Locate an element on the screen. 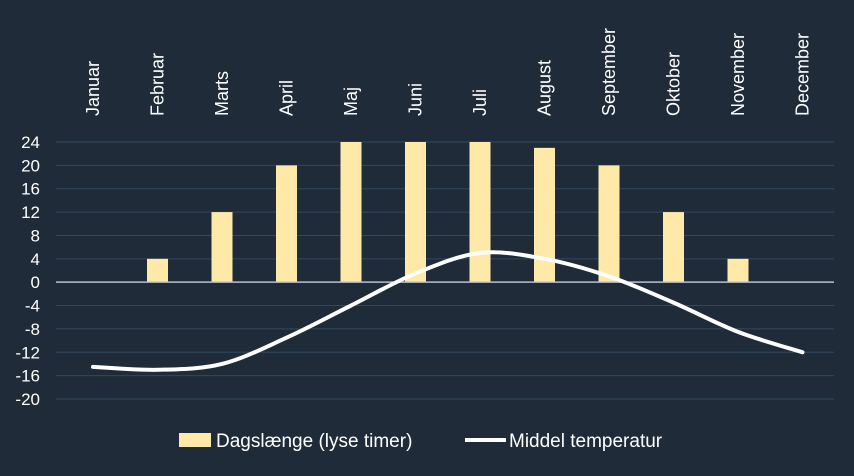 The image size is (854, 476). x-tick-label: April is located at coordinates (287, 98).